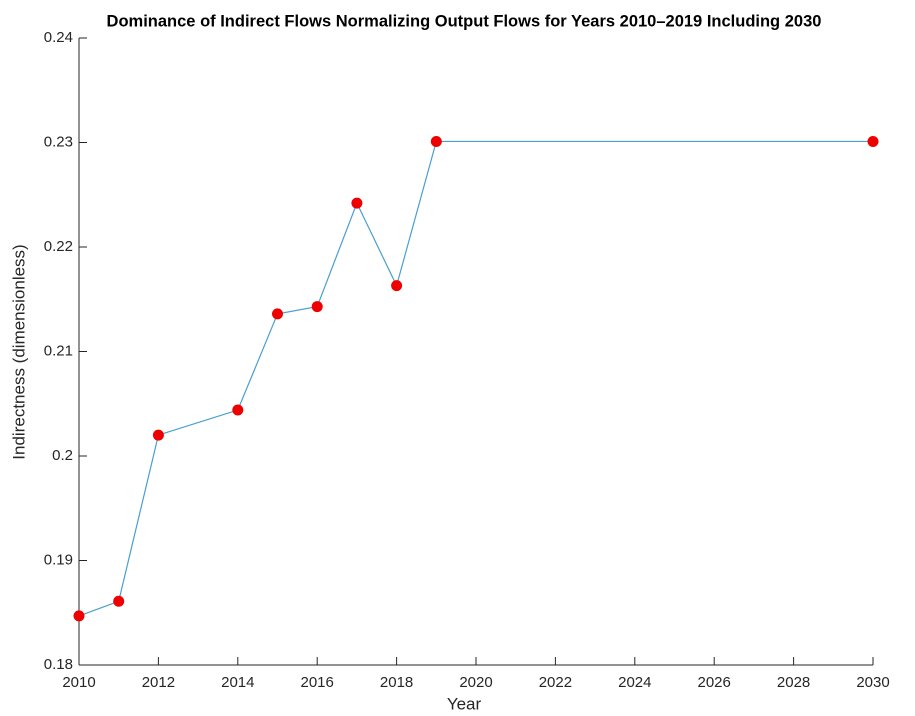 The height and width of the screenshot is (716, 915). Describe the element at coordinates (58, 559) in the screenshot. I see `y-tick-label: 0.19` at that location.